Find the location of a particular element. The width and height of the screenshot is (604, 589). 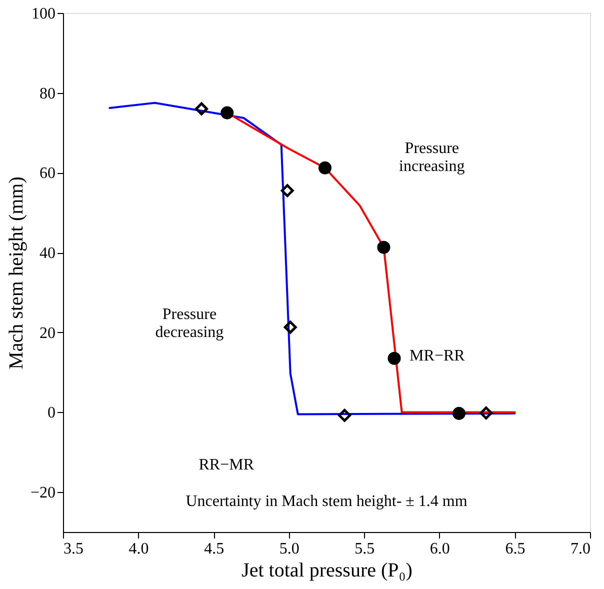

x-tick-label: 5.0 is located at coordinates (289, 549).